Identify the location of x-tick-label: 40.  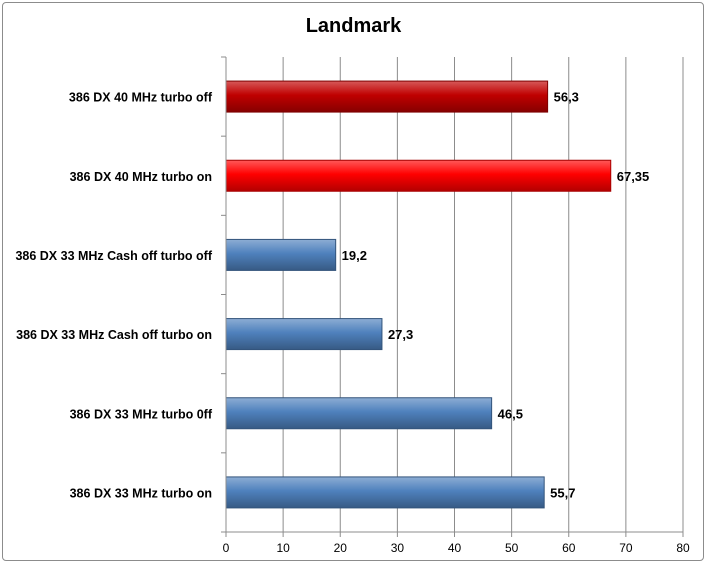
(455, 548).